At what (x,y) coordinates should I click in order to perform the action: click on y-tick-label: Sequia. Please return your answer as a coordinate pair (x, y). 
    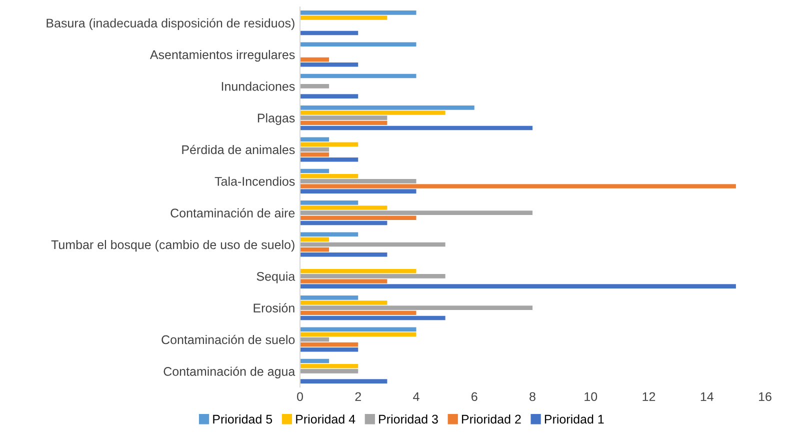
    Looking at the image, I should click on (276, 278).